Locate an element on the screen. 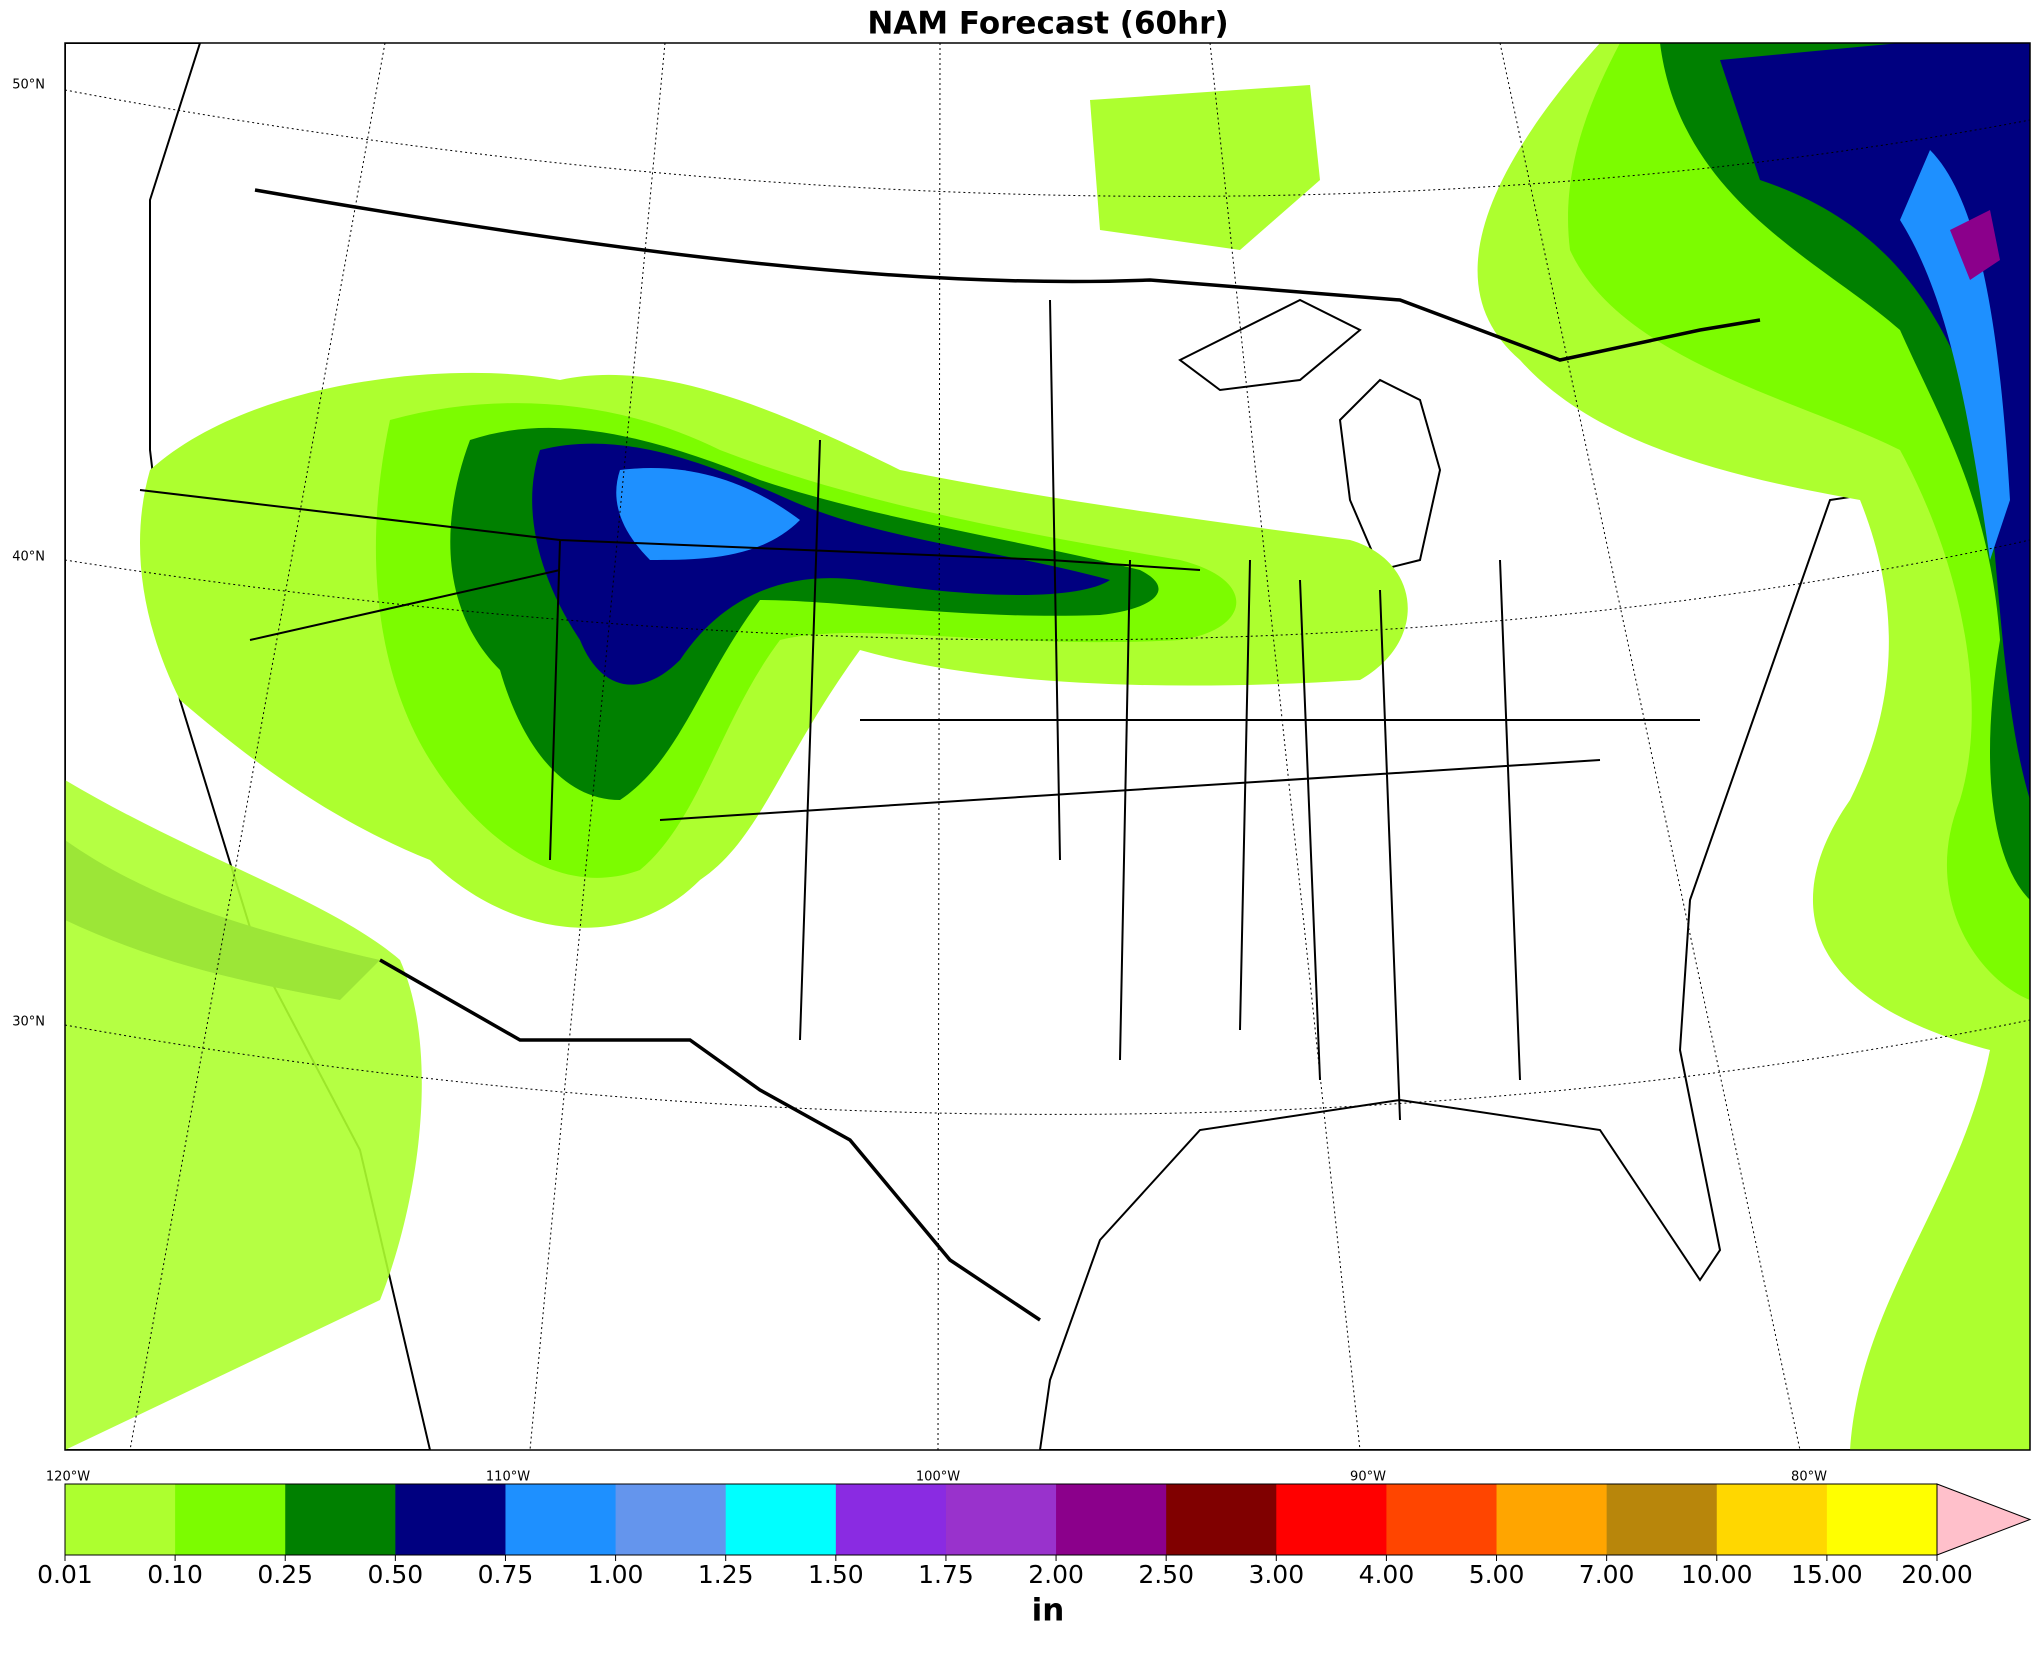  lake-superior is located at coordinates (1270, 345).